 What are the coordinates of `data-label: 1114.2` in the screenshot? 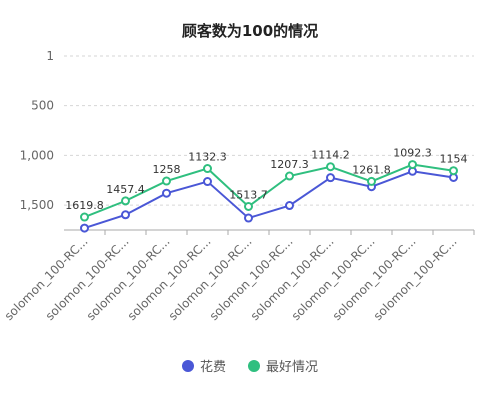 It's located at (330, 155).